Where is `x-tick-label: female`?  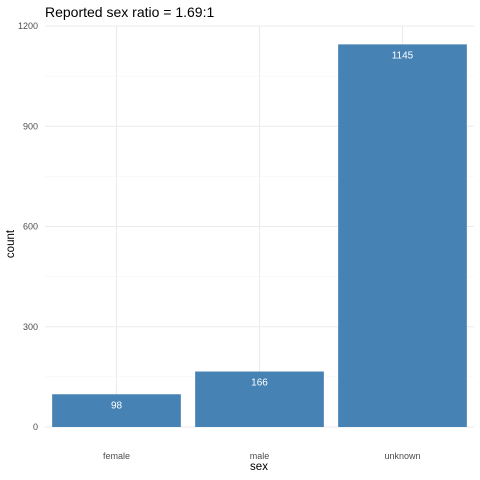 x-tick-label: female is located at coordinates (116, 456).